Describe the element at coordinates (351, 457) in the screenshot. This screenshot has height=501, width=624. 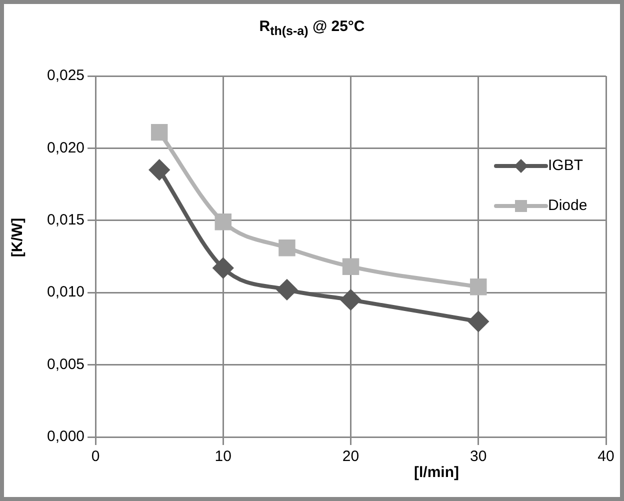
I see `x-tick-label: 20` at that location.